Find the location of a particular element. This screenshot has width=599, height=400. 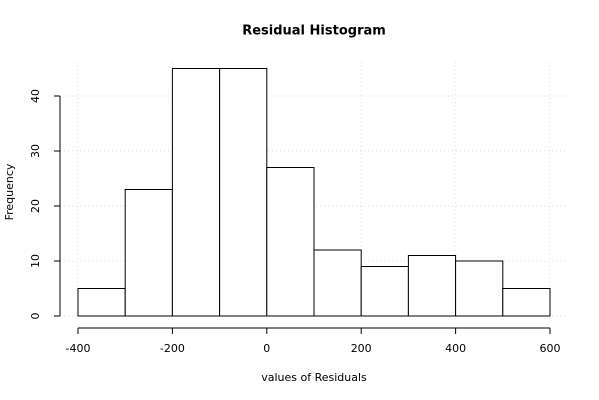

y-tick-label: 0 is located at coordinates (35, 316).